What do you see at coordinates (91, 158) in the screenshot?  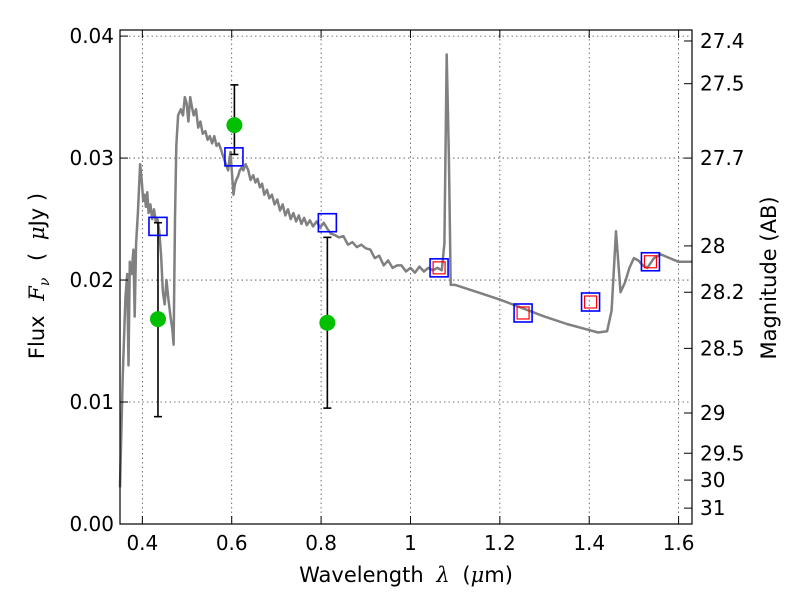 I see `y-tick-label: 0.03` at bounding box center [91, 158].